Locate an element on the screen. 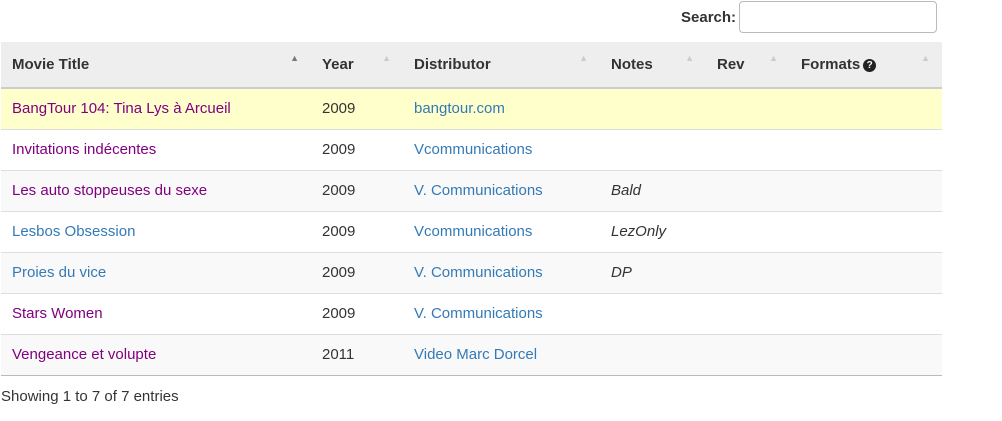  movie-title-link: Invitations indécentes is located at coordinates (84, 149).